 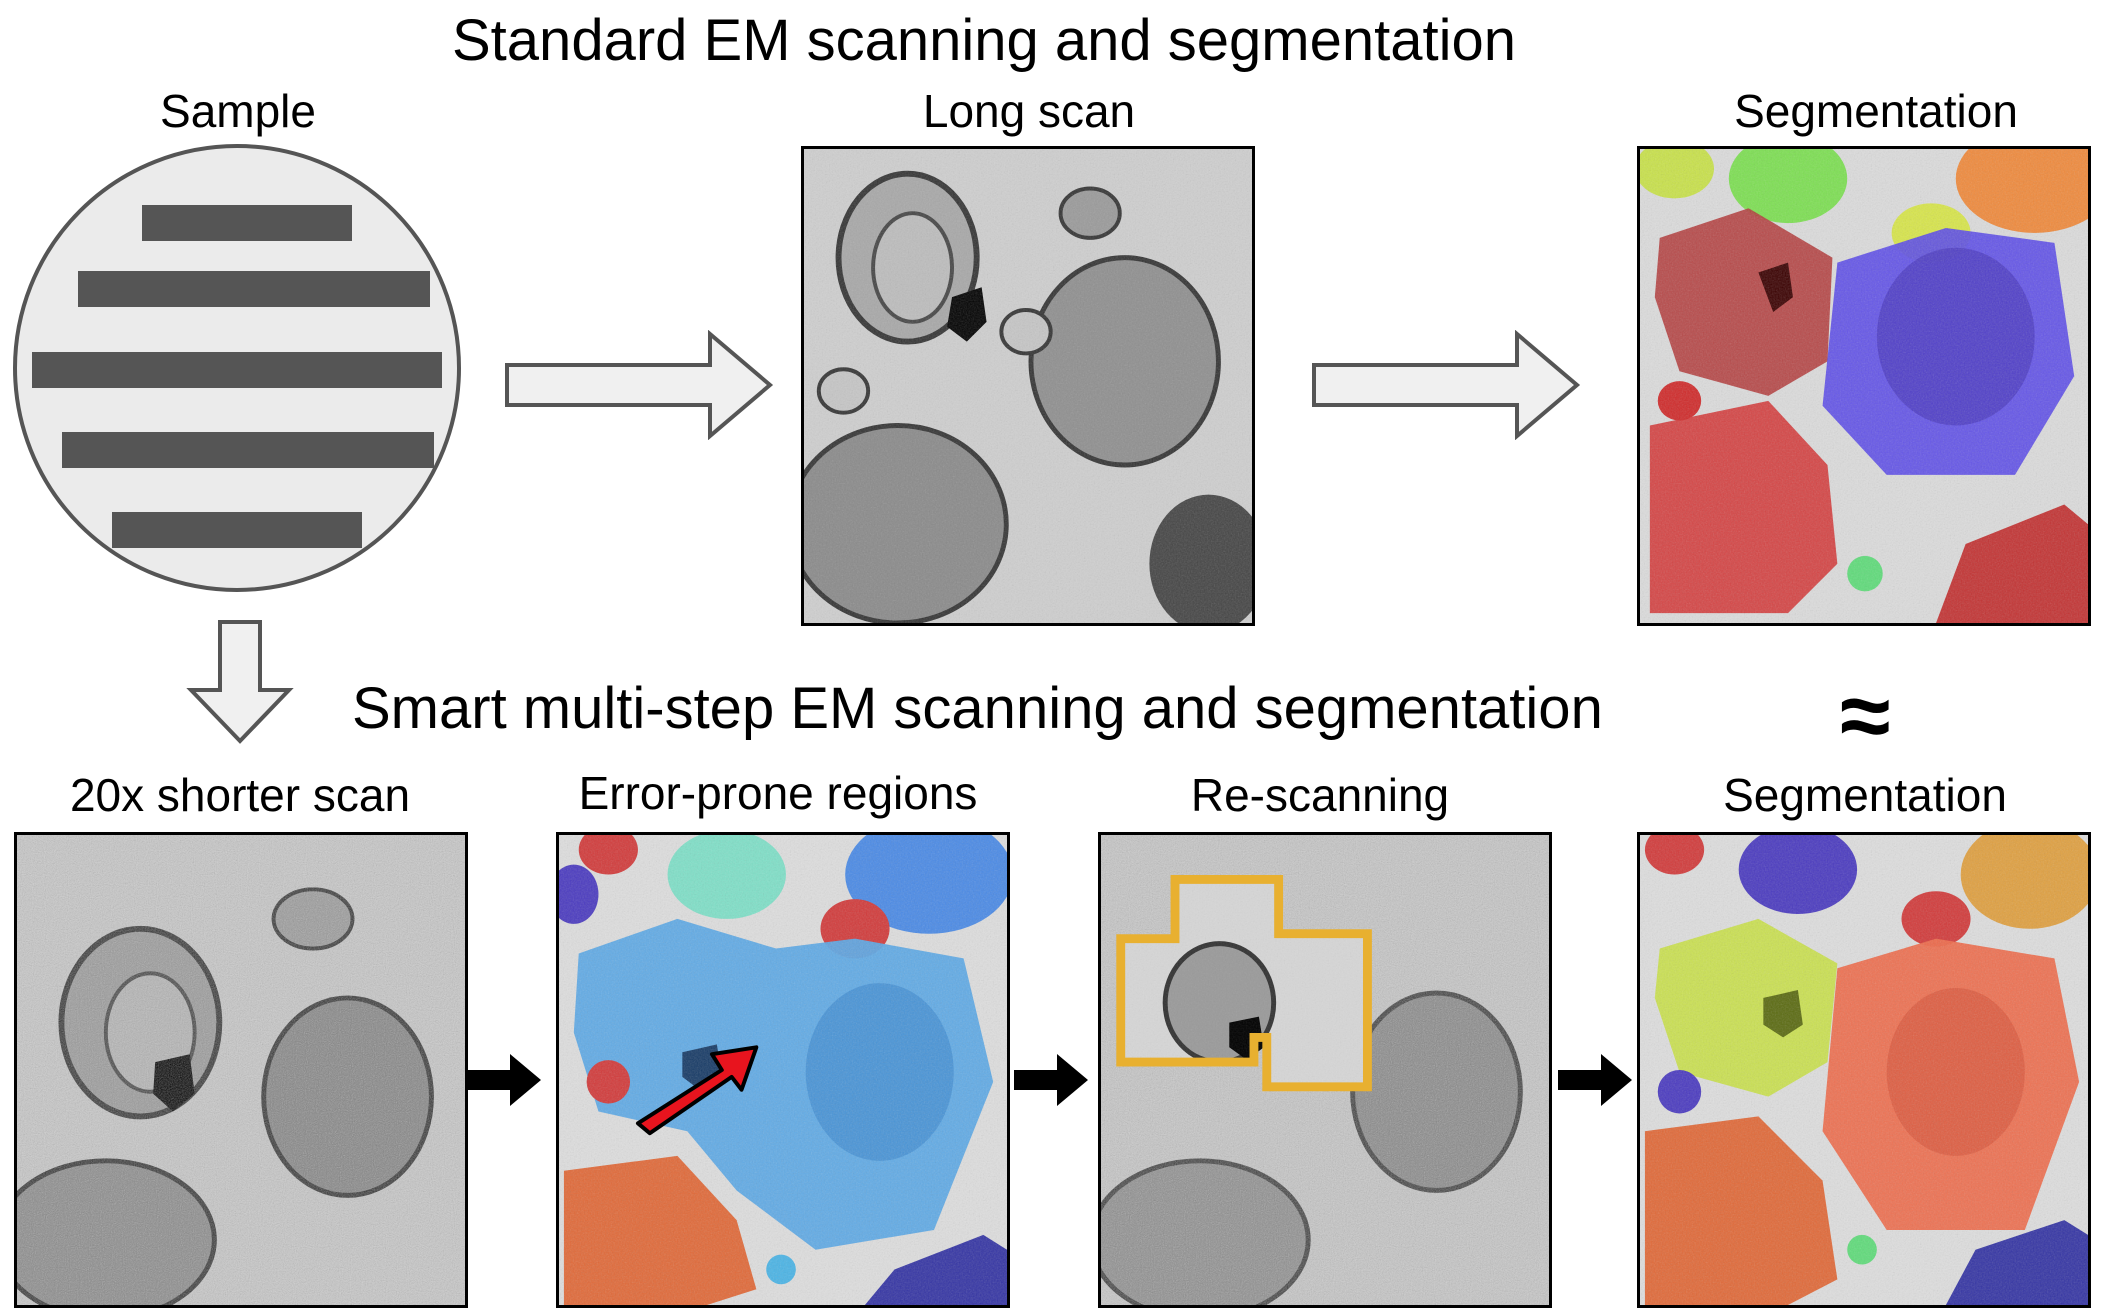 I want to click on short-scan-label: 20x shorter scan, so click(x=240, y=795).